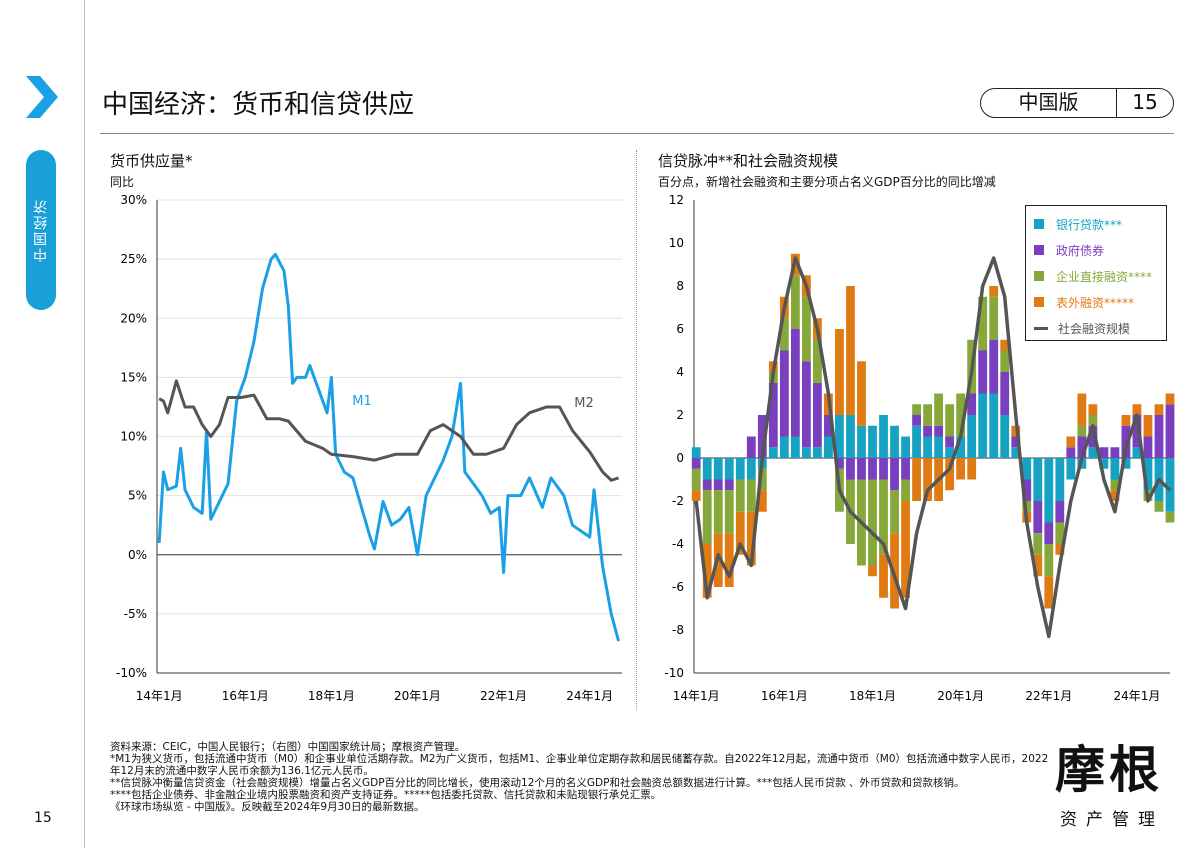  I want to click on y-tick-label: 4, so click(680, 372).